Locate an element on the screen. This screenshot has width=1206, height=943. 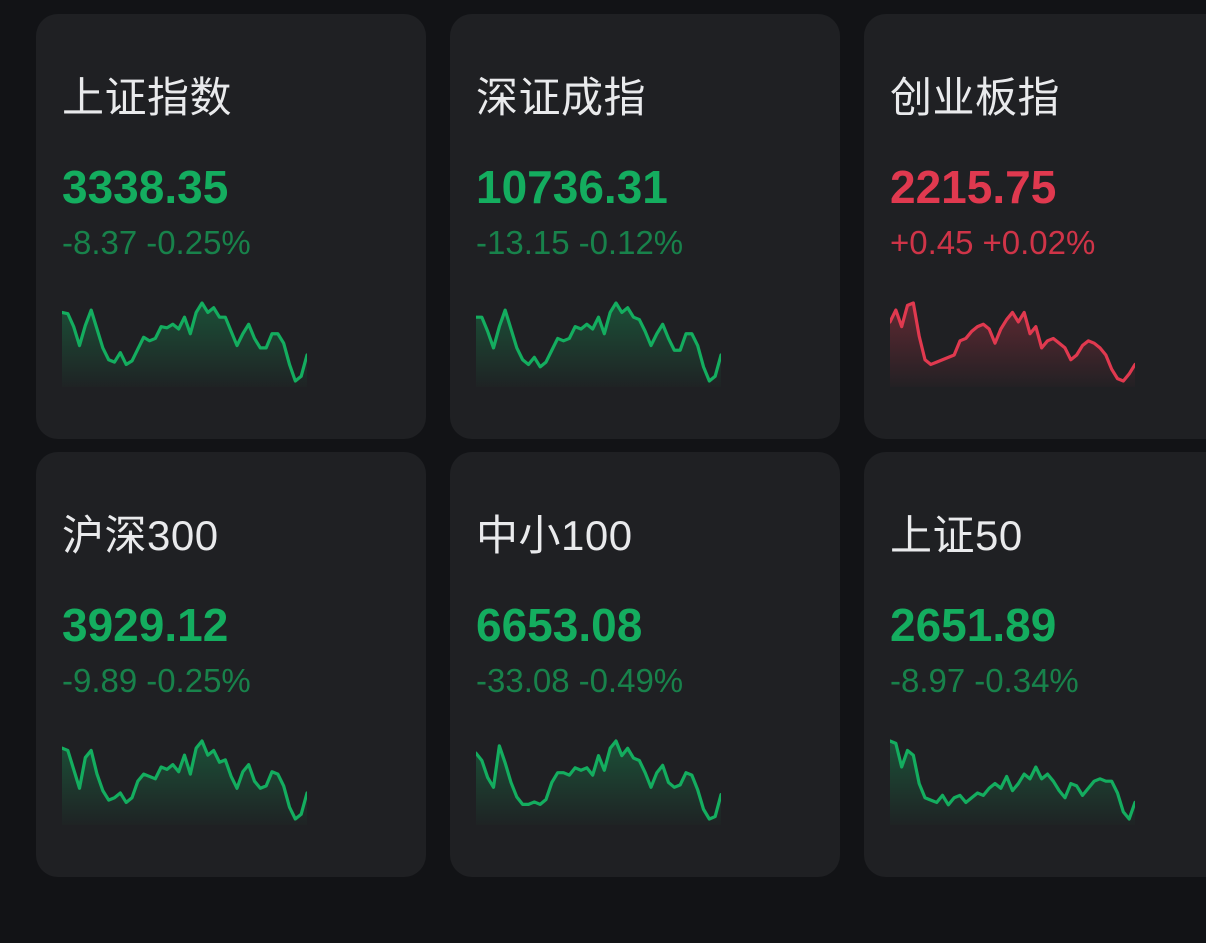
index-card: 沪深300 3929.12 -9.89 -0.25% is located at coordinates (231, 664).